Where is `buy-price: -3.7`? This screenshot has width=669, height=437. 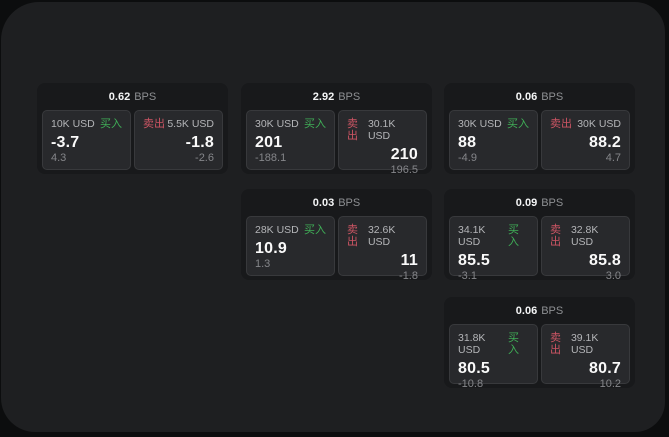 buy-price: -3.7 is located at coordinates (65, 142).